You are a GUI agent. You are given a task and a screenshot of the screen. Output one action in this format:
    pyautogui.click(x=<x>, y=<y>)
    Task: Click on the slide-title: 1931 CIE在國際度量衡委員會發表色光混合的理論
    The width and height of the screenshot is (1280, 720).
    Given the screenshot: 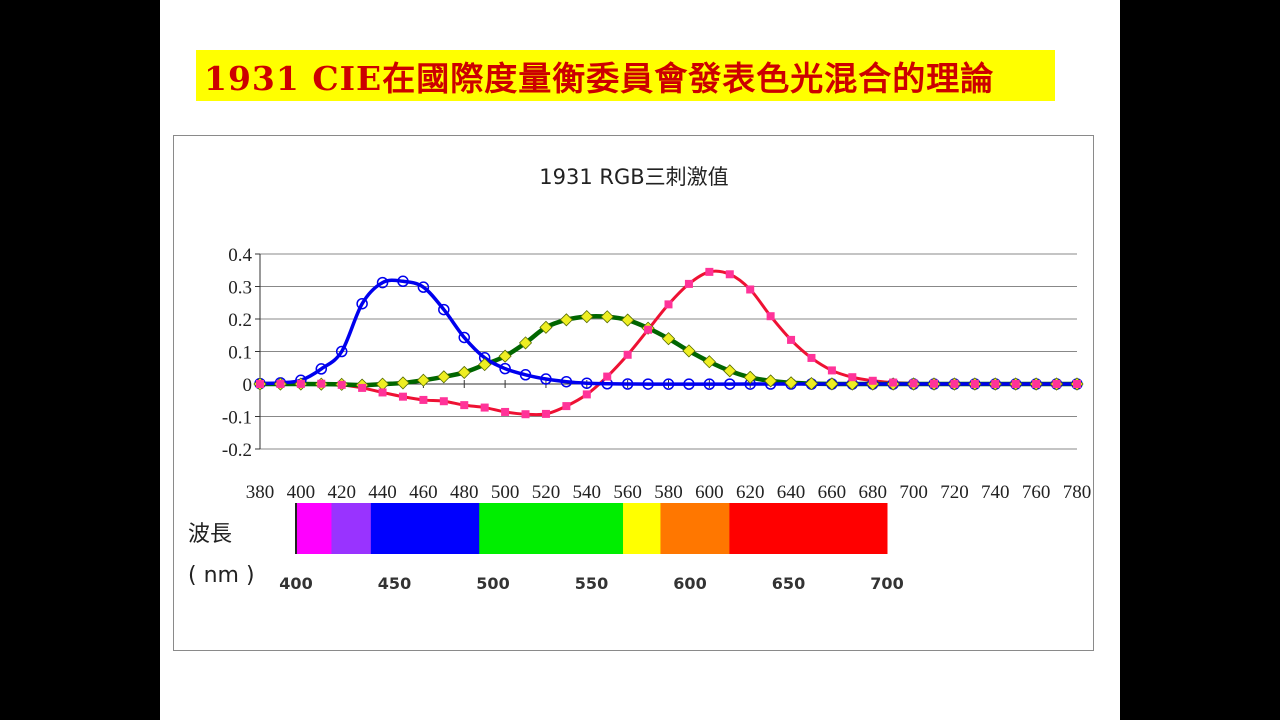 What is the action you would take?
    pyautogui.click(x=599, y=78)
    